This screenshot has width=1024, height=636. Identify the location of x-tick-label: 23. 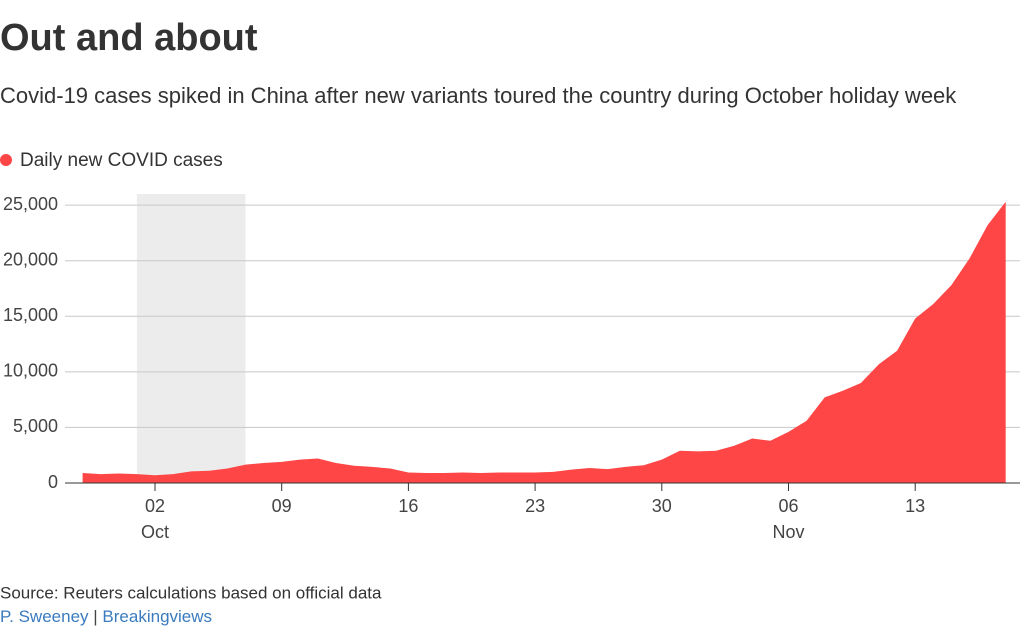
(535, 506).